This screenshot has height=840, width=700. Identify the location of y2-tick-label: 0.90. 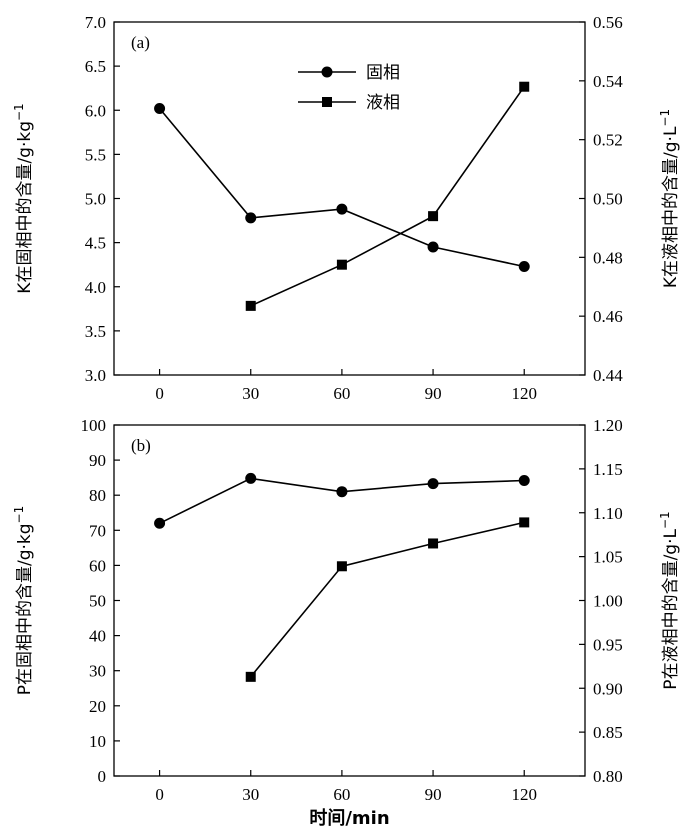
(608, 688).